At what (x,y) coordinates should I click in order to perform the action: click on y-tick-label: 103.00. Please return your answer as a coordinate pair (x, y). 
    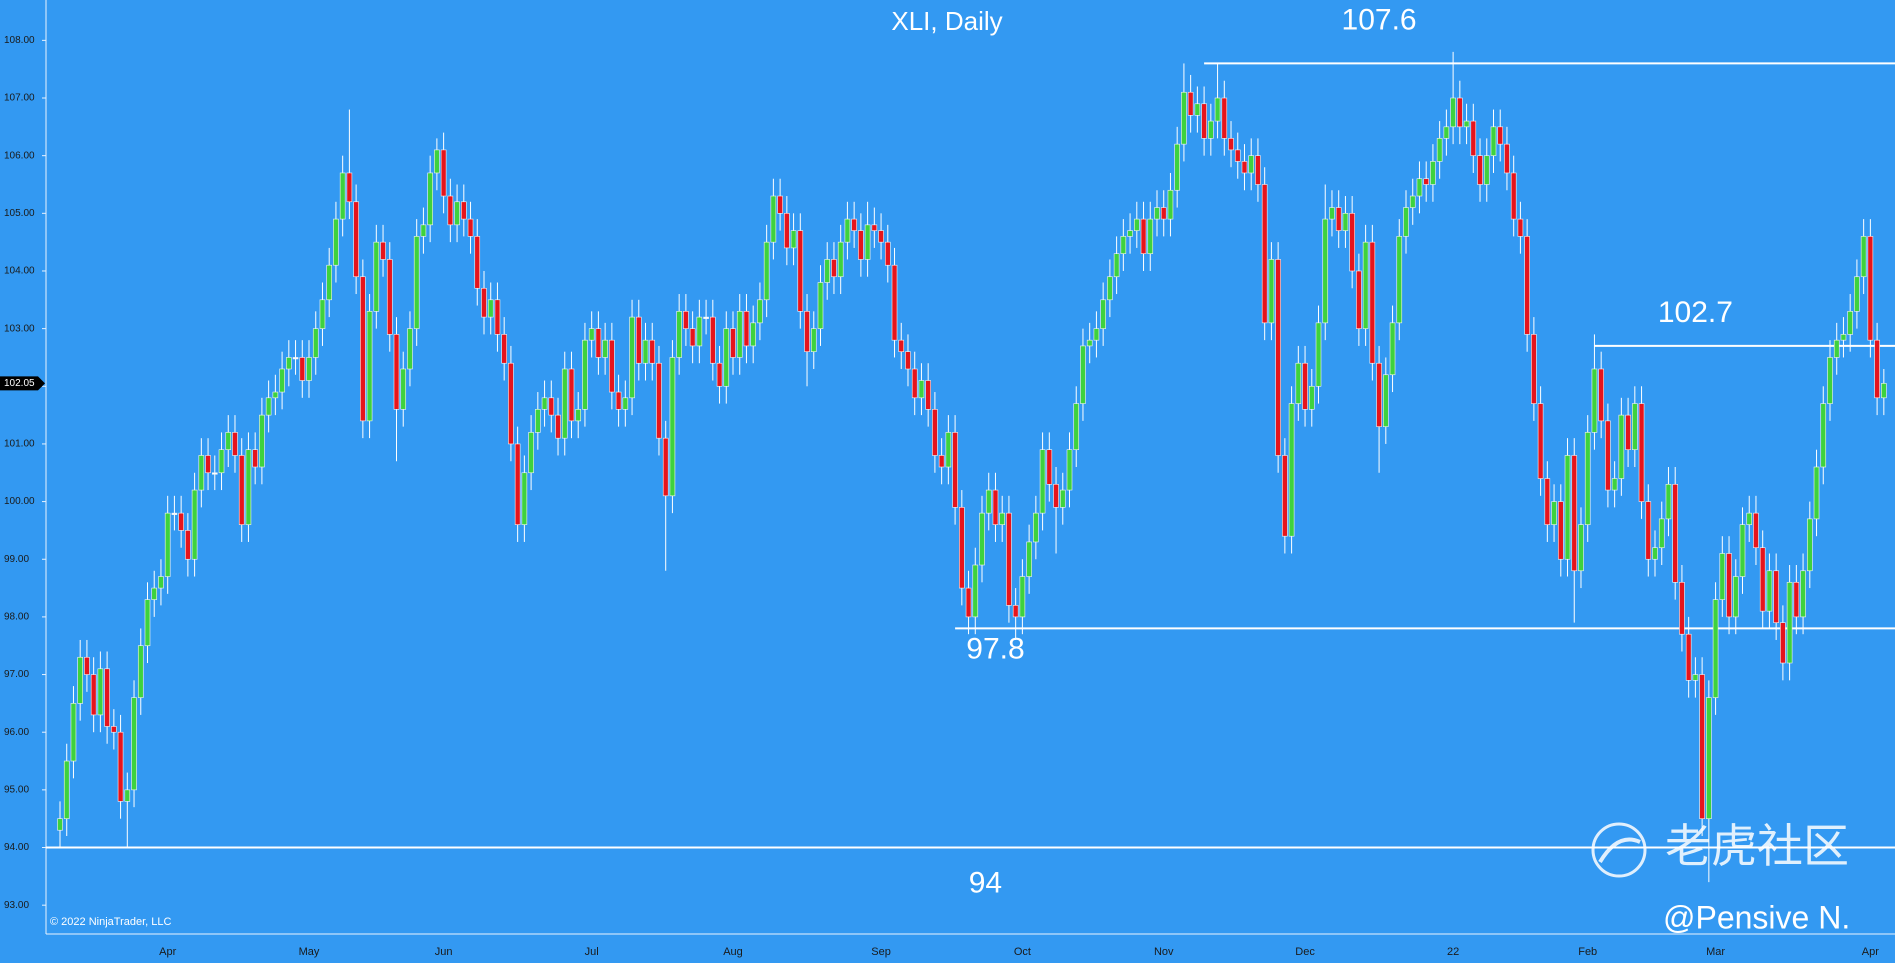
    Looking at the image, I should click on (19, 328).